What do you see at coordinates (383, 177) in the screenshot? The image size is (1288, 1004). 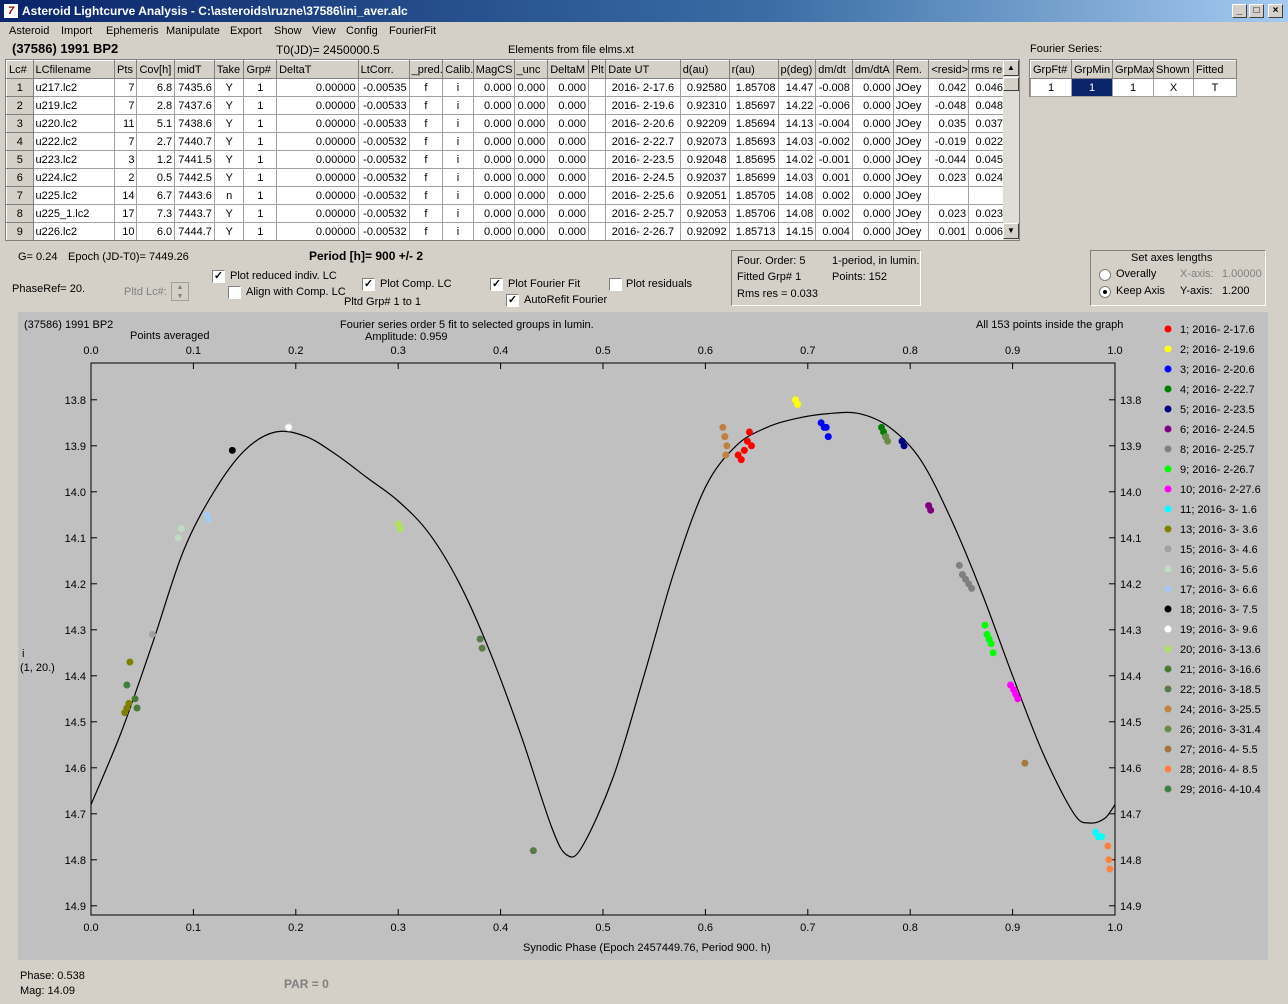 I see `table-cell: -0.00532` at bounding box center [383, 177].